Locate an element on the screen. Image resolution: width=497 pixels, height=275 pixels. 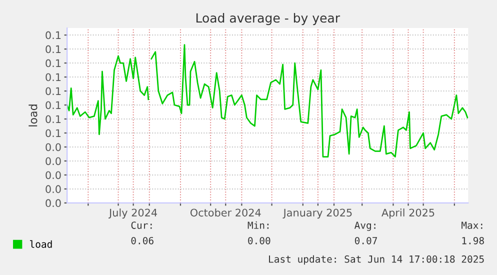
text: 1.98 is located at coordinates (473, 240).